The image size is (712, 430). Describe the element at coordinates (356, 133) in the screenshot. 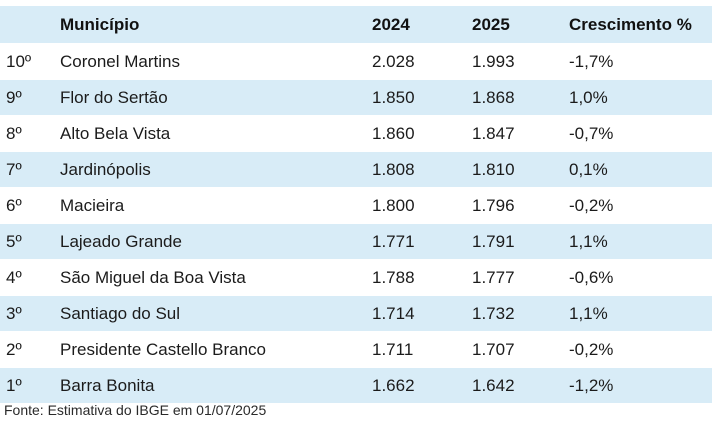

I see `table-row: 8º Alto Bela Vista 1.860 1.847 -0,7%` at that location.